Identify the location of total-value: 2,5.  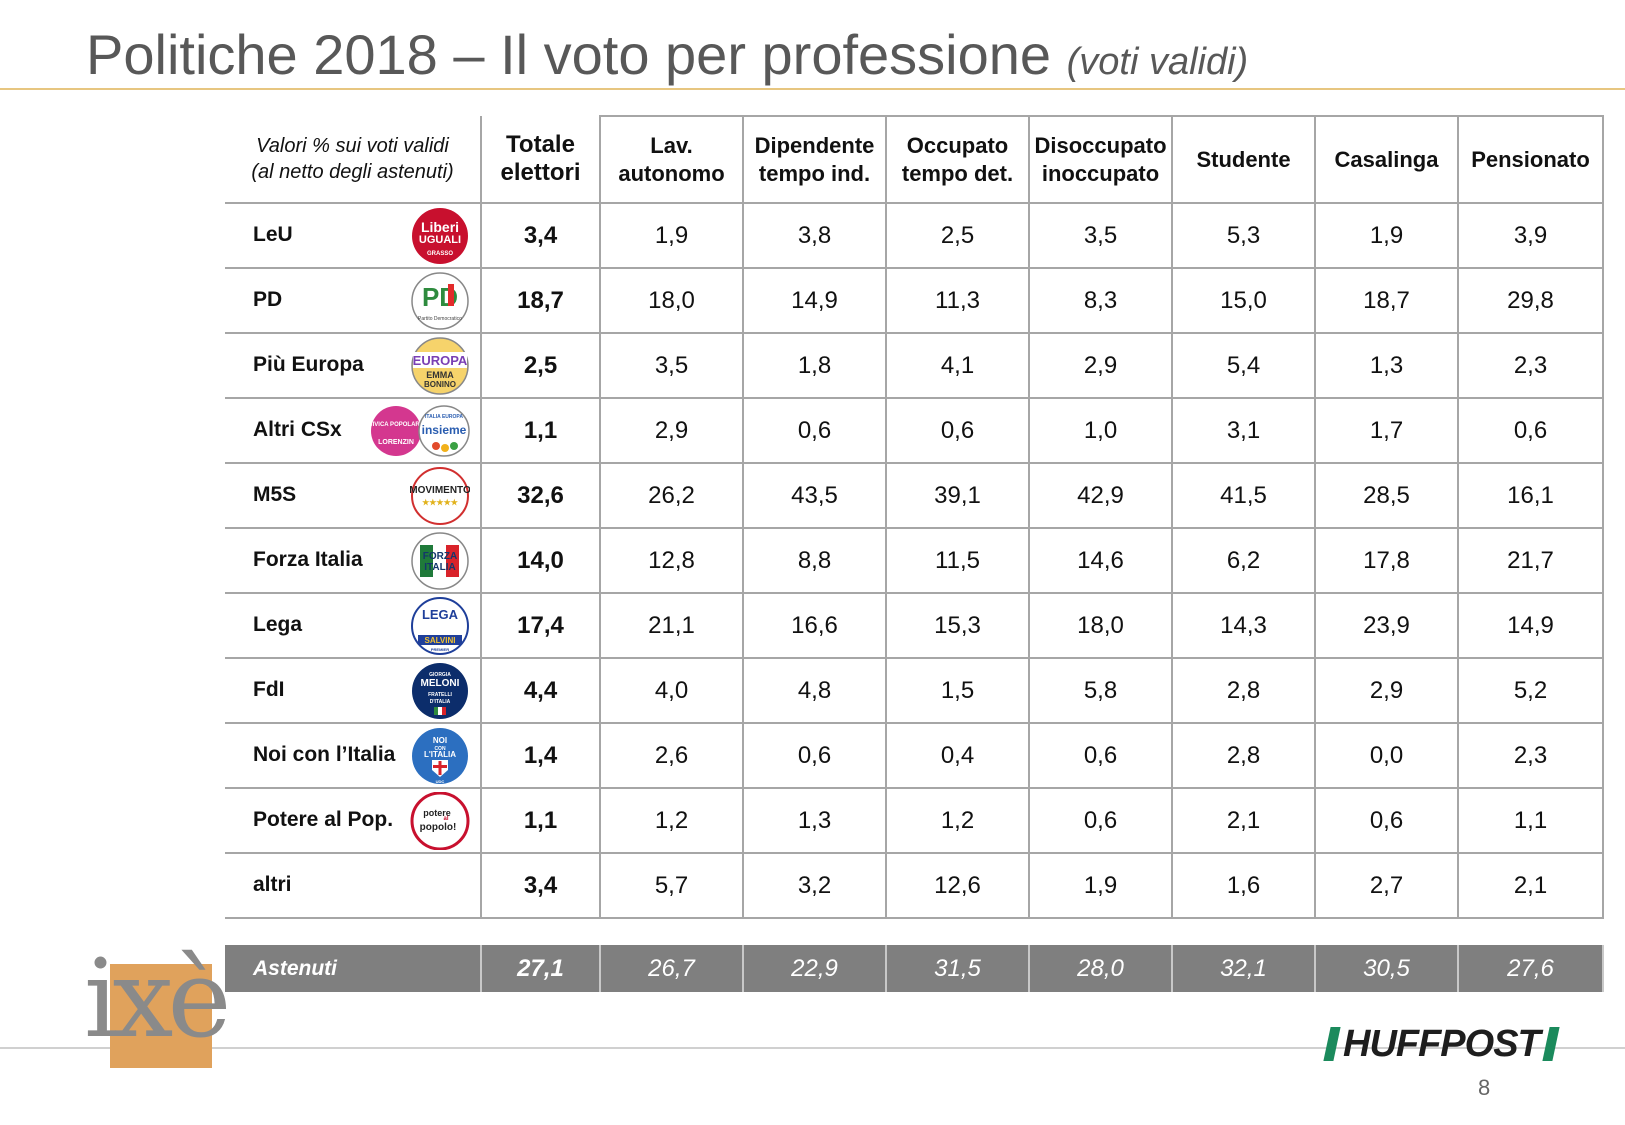
(541, 366).